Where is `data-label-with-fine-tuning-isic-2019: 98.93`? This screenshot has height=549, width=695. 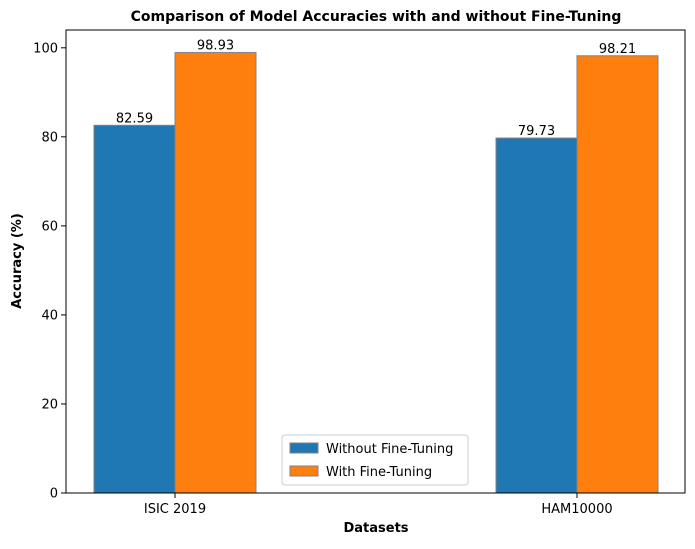
data-label-with-fine-tuning-isic-2019: 98.93 is located at coordinates (215, 46).